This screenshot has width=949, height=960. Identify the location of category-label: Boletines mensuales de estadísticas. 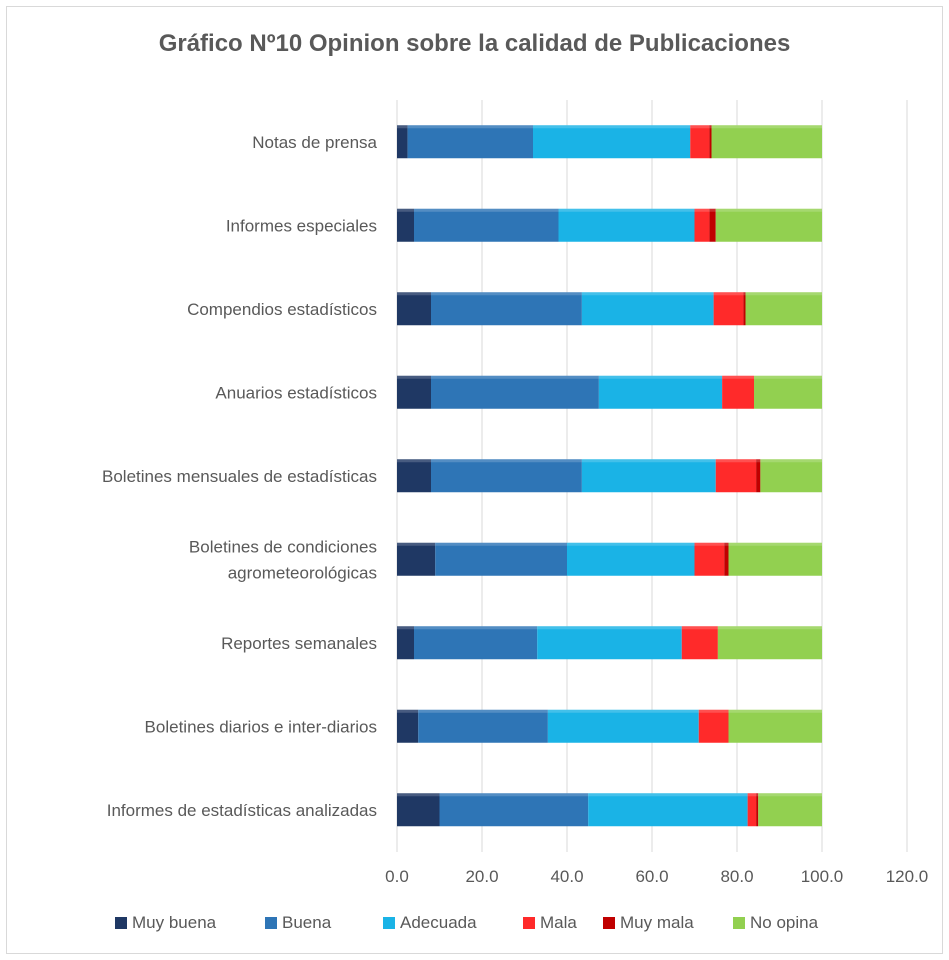
(239, 476).